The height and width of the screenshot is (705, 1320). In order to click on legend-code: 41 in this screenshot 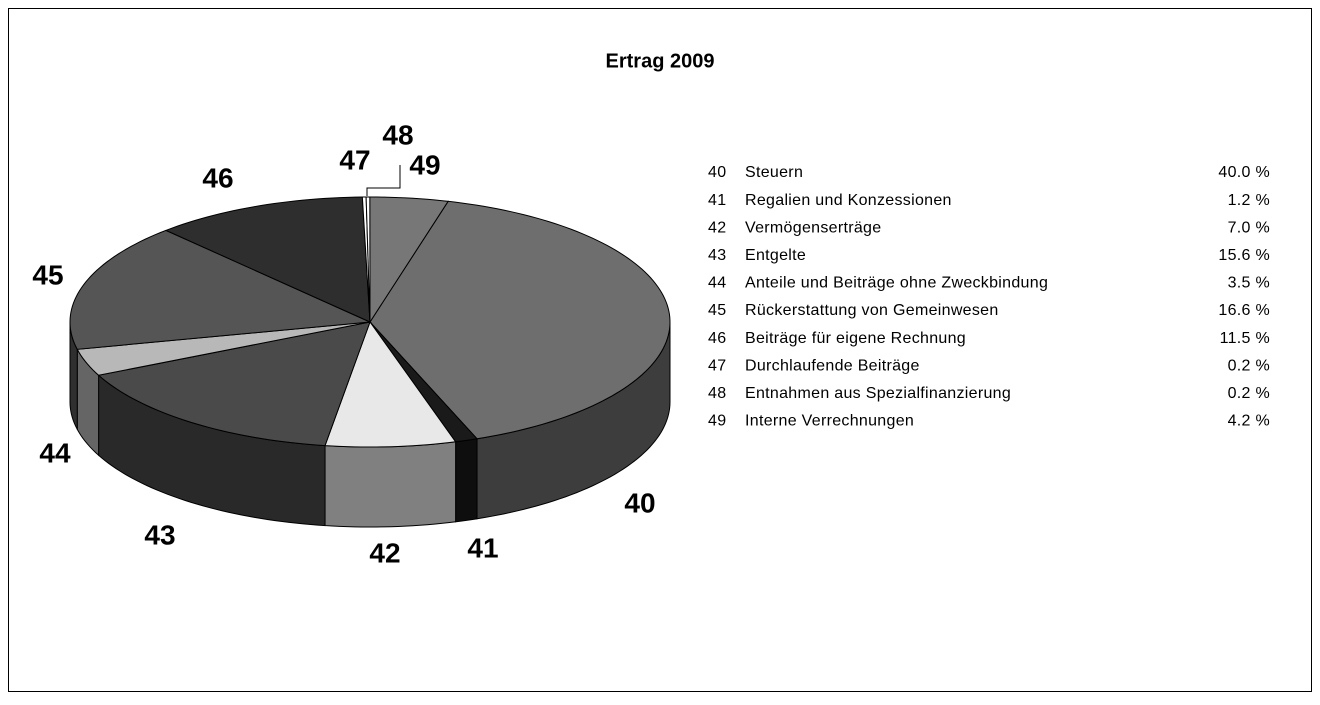, I will do `click(717, 200)`.